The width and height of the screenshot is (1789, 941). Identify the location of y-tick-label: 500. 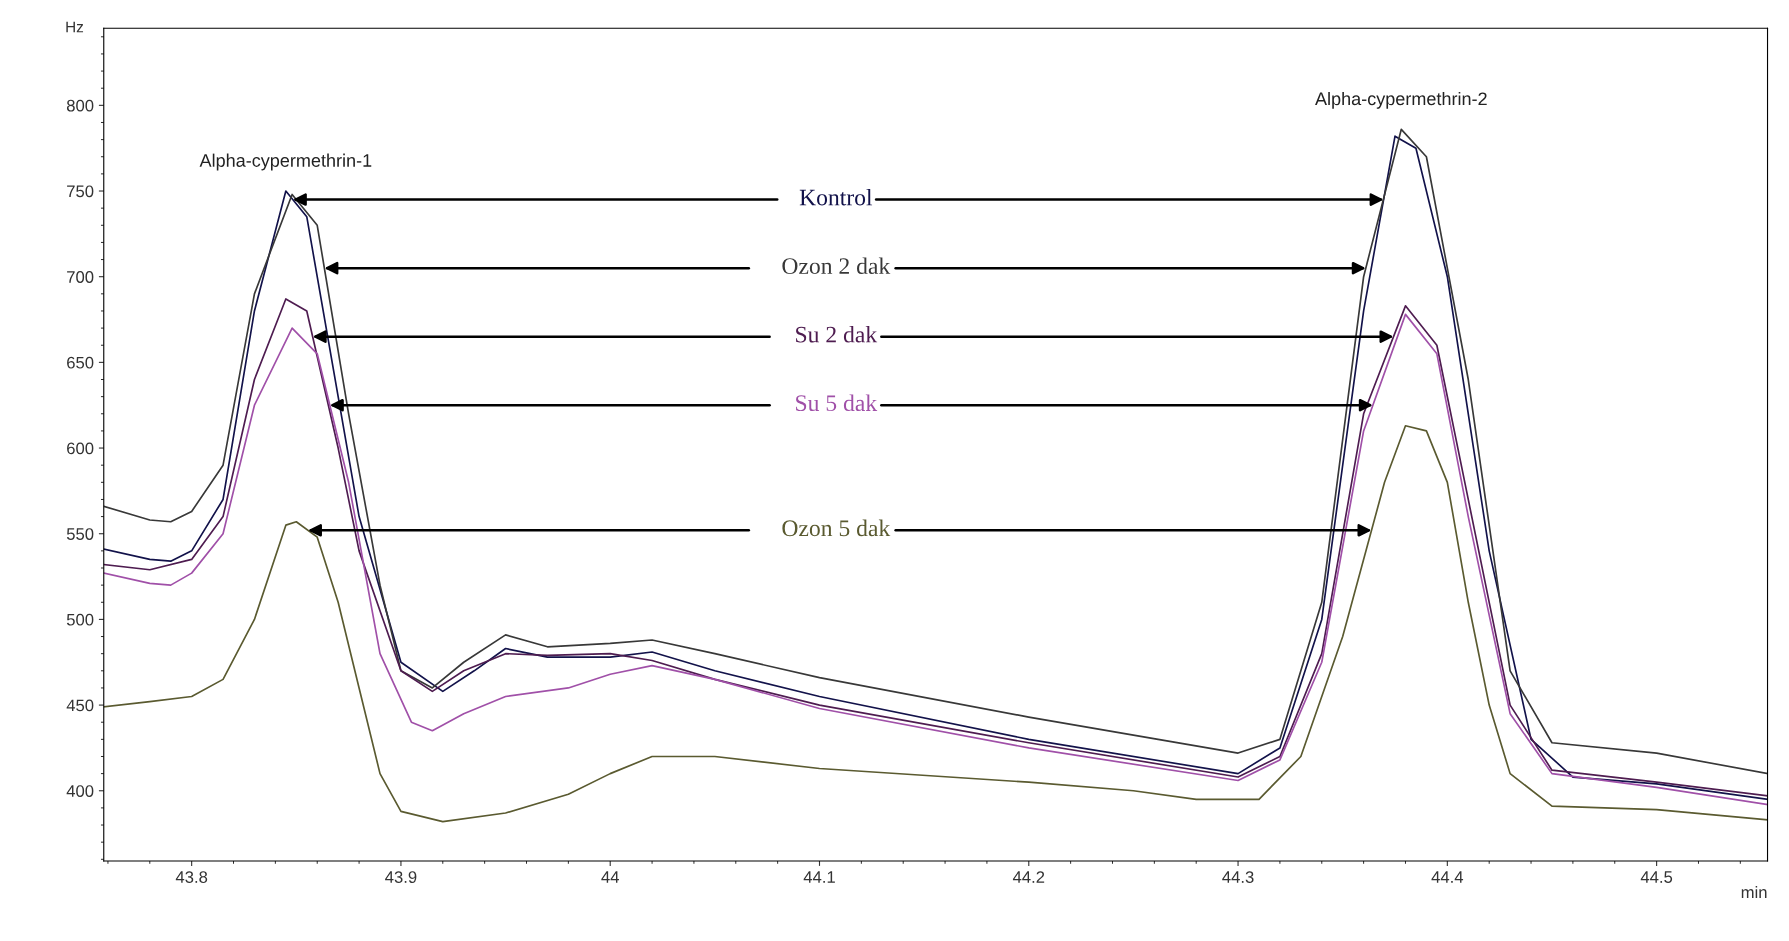
(80, 619).